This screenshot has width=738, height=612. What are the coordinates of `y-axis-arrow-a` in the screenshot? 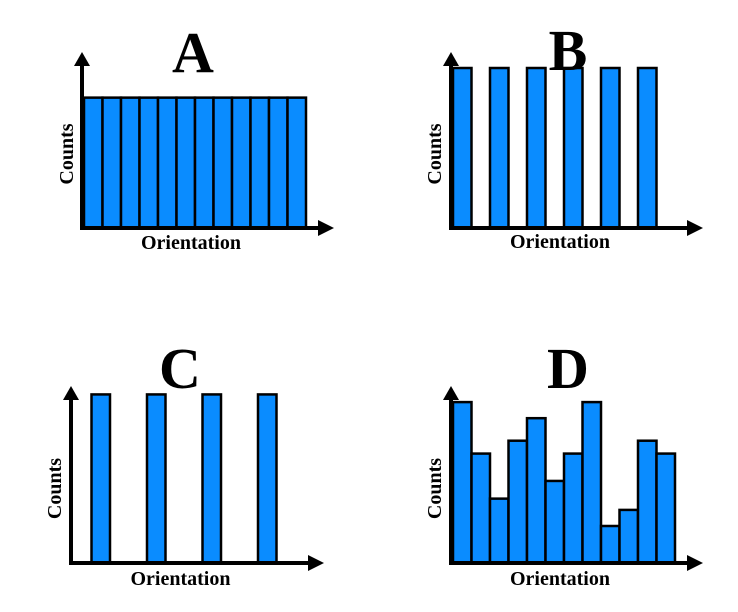 It's located at (82, 59).